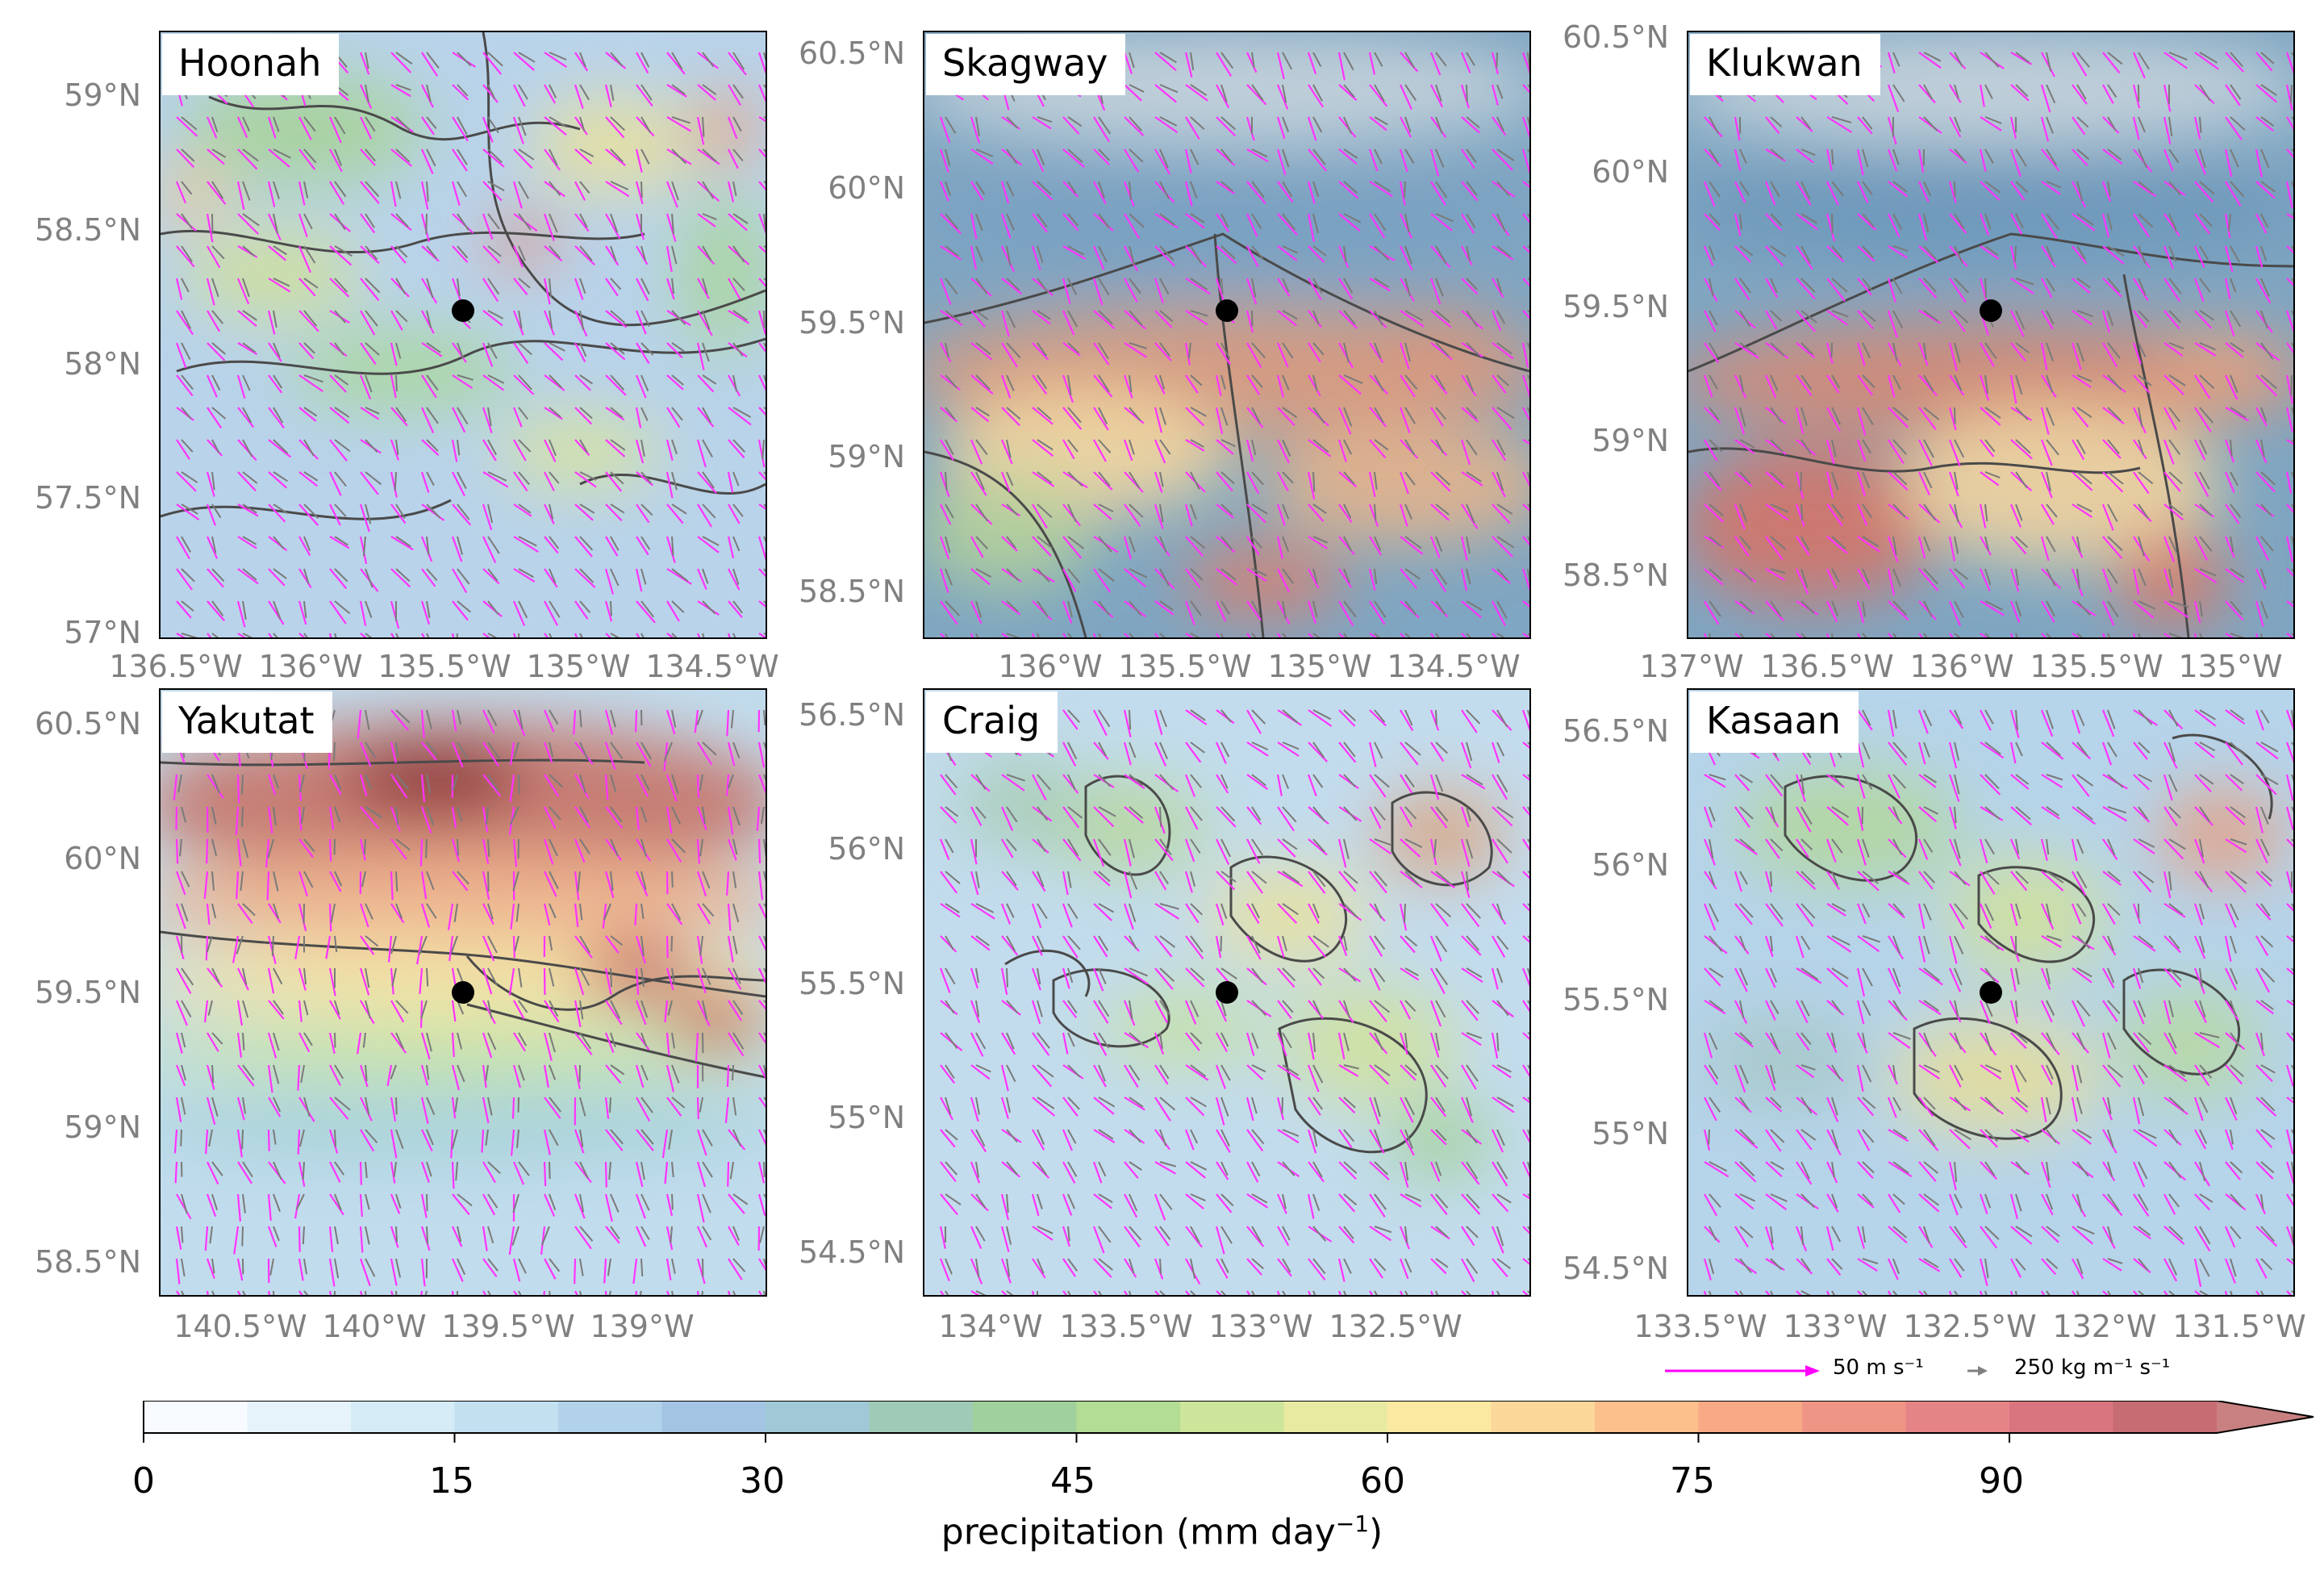  Describe the element at coordinates (1630, 441) in the screenshot. I see `ytick: 59°N` at that location.